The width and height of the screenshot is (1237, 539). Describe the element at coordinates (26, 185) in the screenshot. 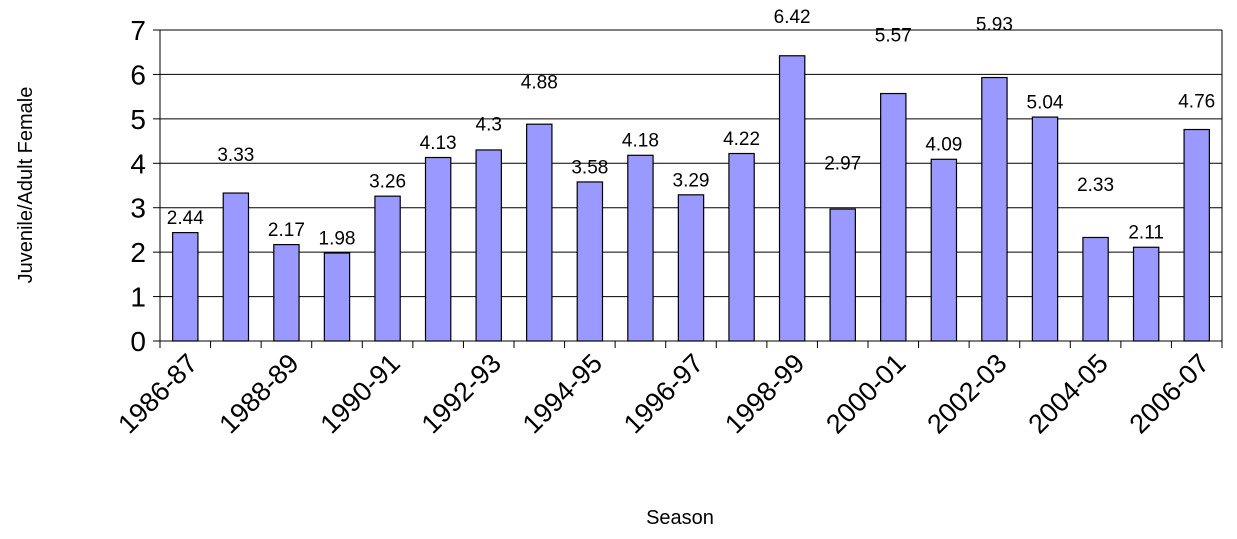

I see `y-axis-title: Juvenile/Adult Female` at that location.